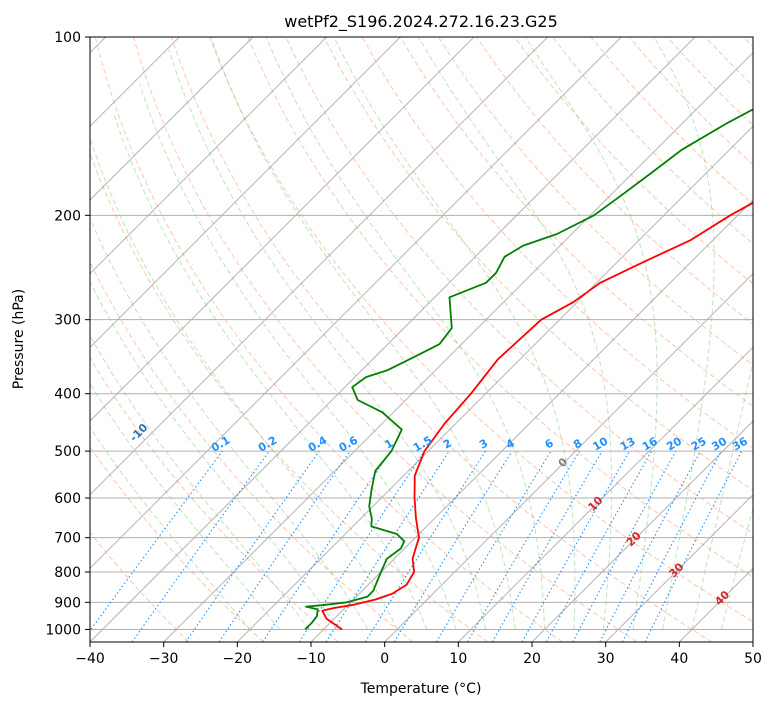  I want to click on y-tick-label: 900, so click(67, 603).